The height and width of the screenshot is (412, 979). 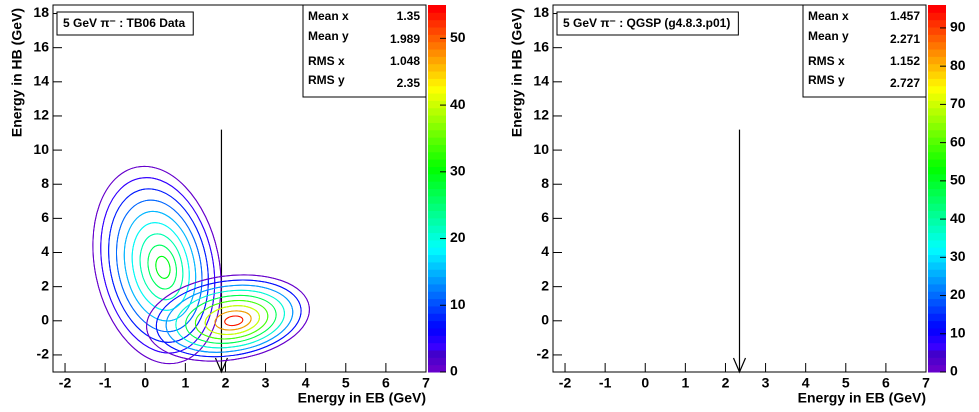 What do you see at coordinates (958, 180) in the screenshot?
I see `z-tick-label: 50` at bounding box center [958, 180].